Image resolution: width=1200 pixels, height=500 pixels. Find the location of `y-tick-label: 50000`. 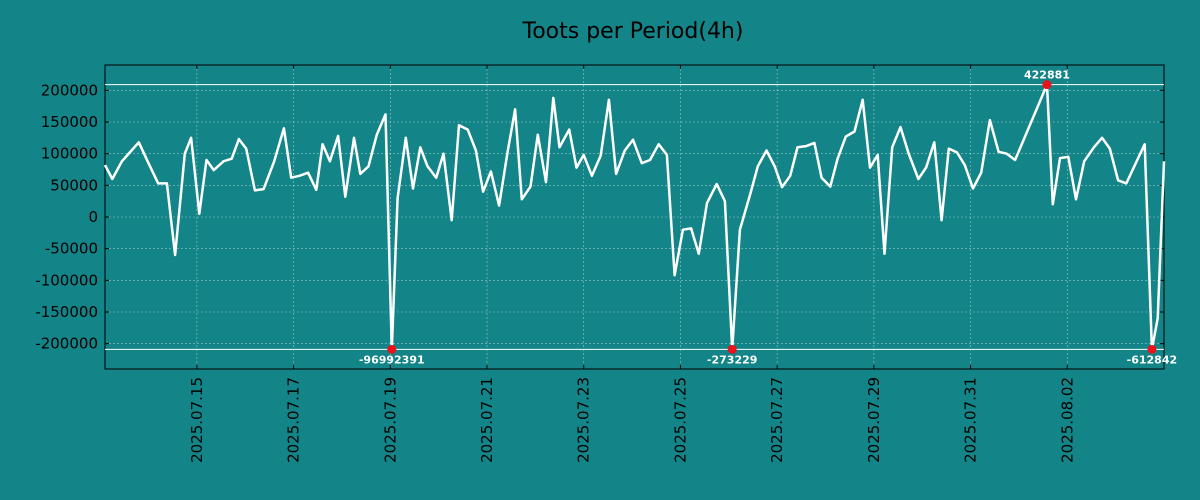

y-tick-label: 50000 is located at coordinates (74, 185).